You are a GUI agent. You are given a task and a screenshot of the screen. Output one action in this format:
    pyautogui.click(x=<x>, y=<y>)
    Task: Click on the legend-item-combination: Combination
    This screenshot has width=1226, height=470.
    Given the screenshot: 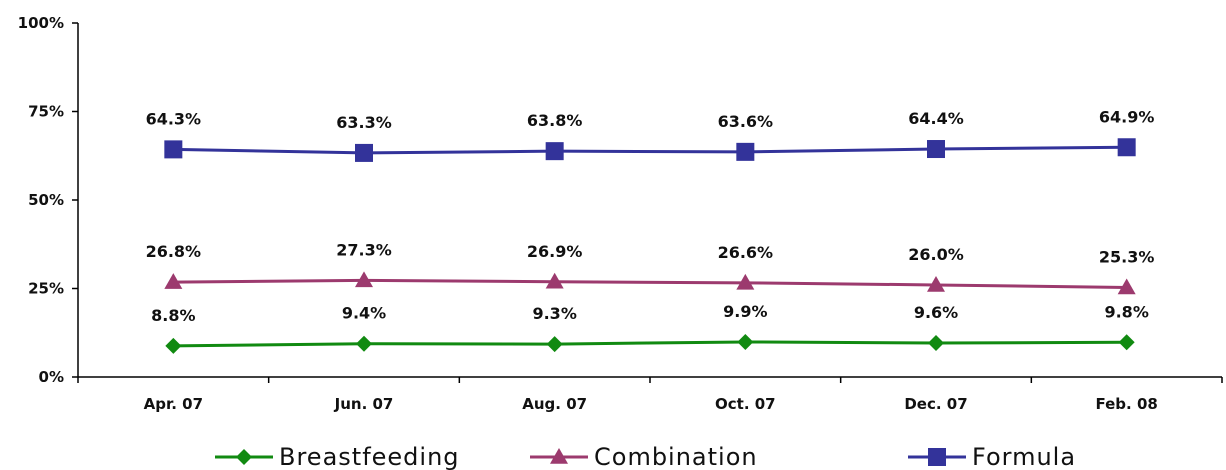 What is the action you would take?
    pyautogui.click(x=644, y=456)
    